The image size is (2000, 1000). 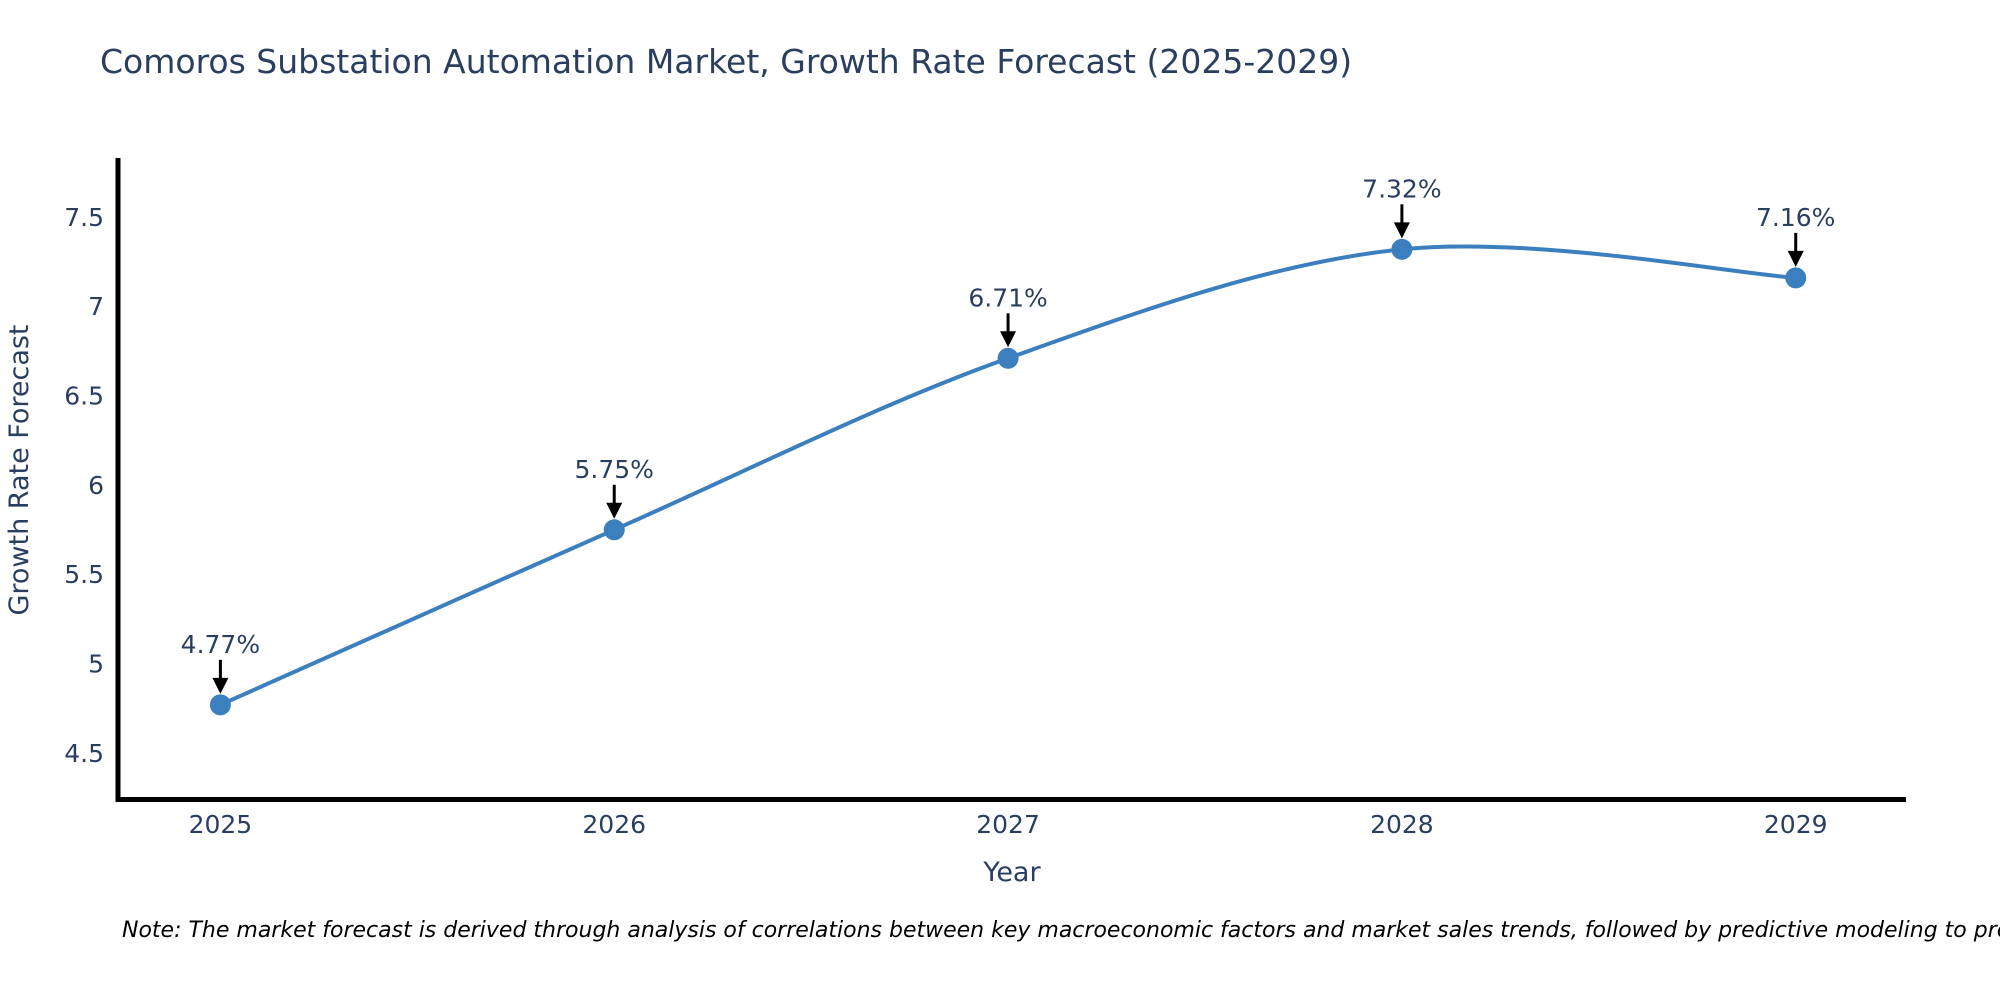 What do you see at coordinates (614, 530) in the screenshot?
I see `data-point-2026` at bounding box center [614, 530].